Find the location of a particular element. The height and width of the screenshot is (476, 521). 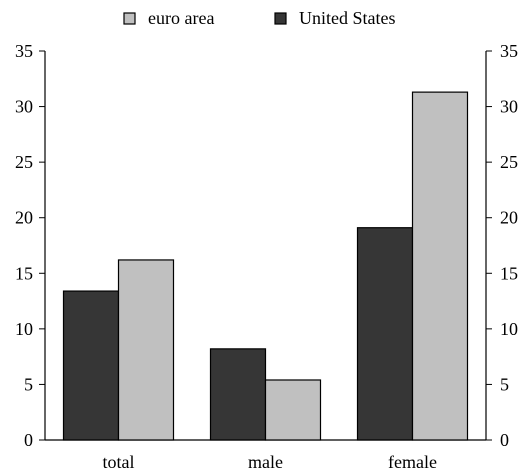

right-tick-label: 15 is located at coordinates (509, 273).